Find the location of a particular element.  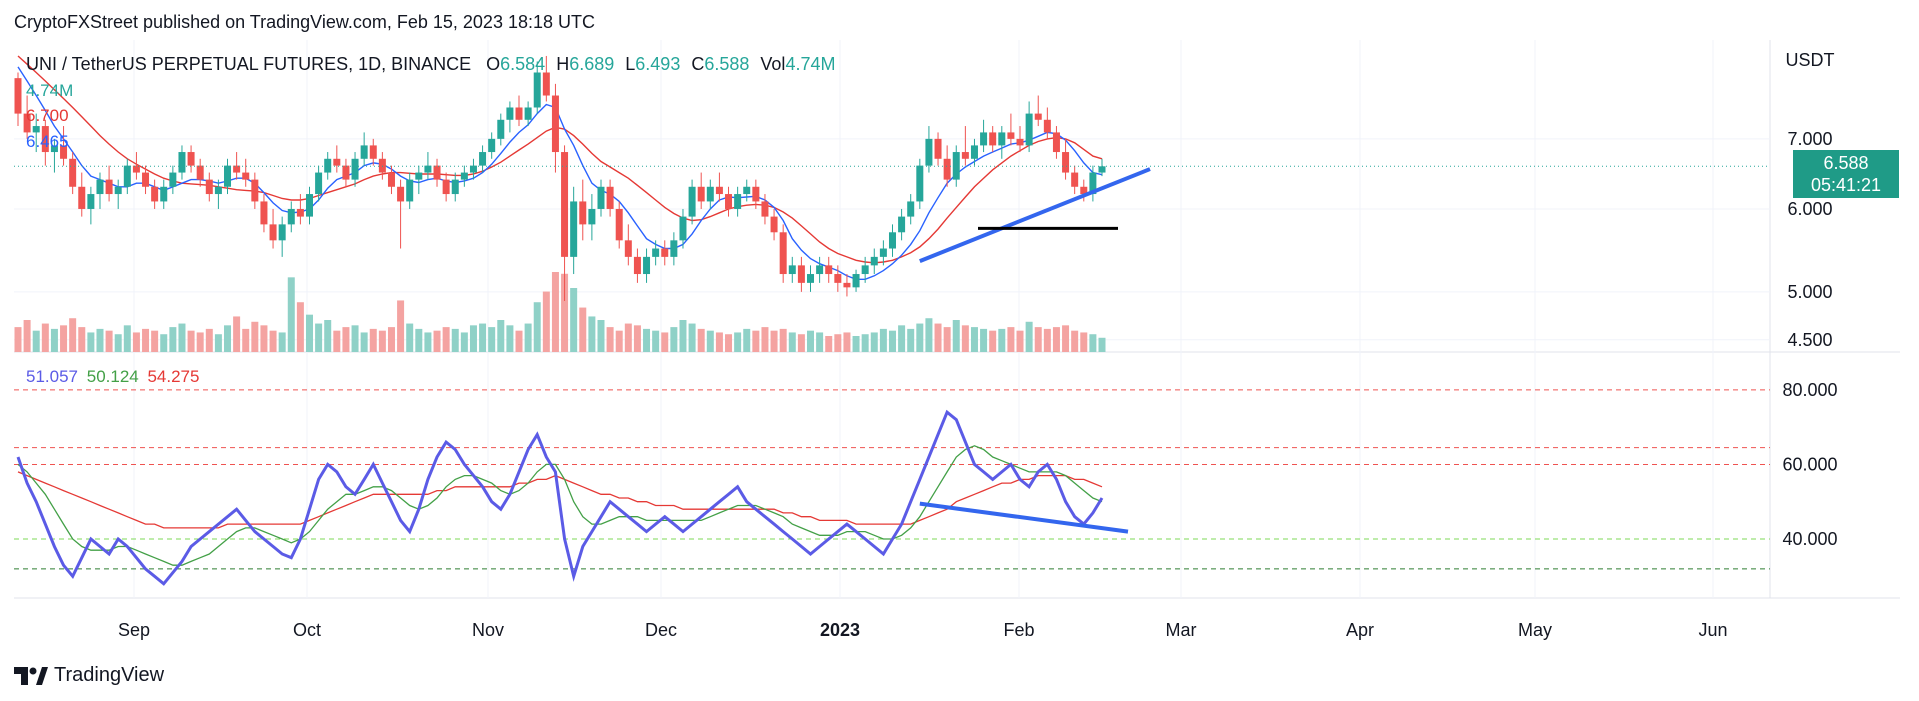

rsi-ma-slow-value: 54.275 is located at coordinates (173, 376).